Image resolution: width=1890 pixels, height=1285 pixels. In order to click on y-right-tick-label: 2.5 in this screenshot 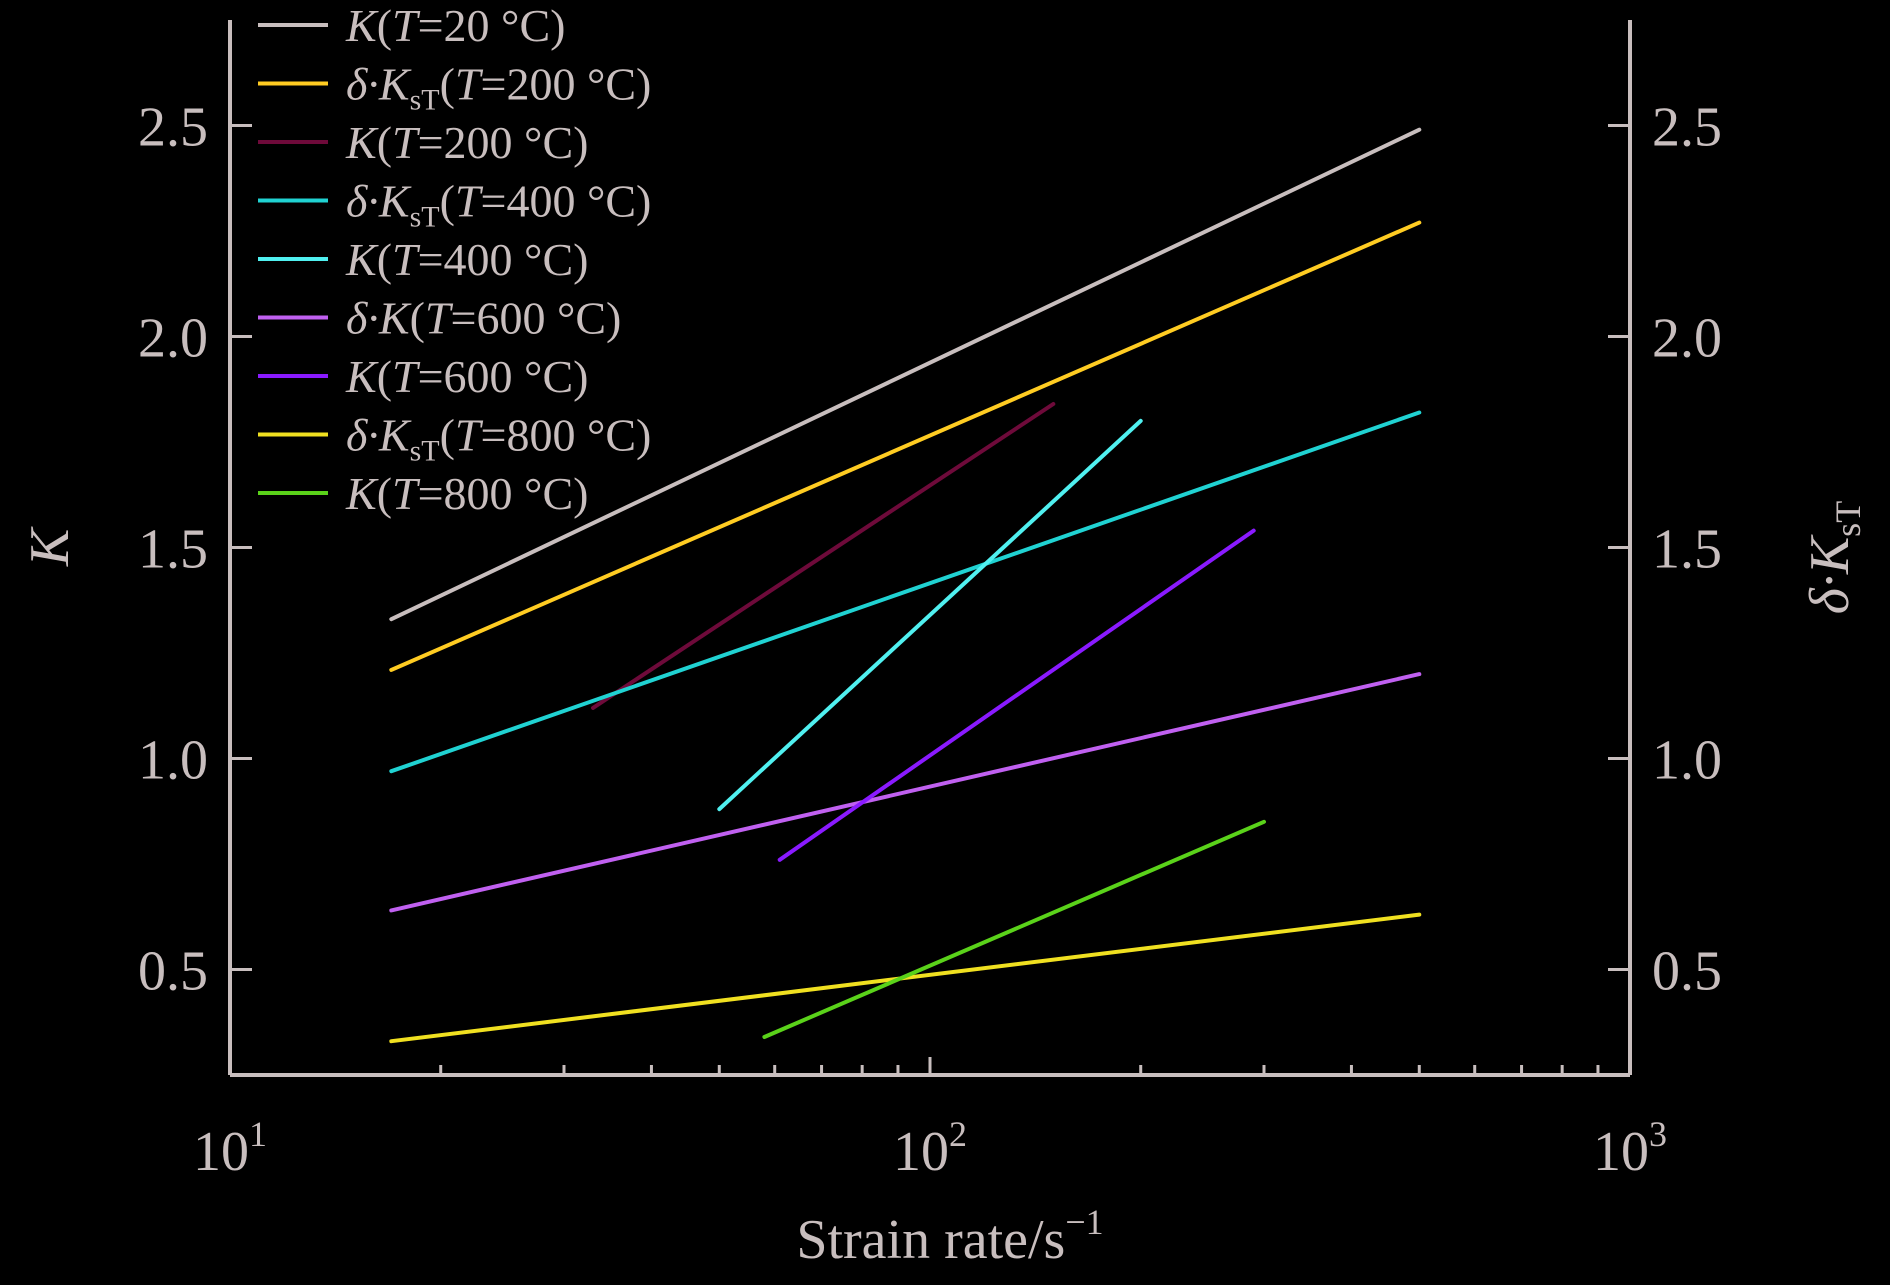, I will do `click(1687, 128)`.